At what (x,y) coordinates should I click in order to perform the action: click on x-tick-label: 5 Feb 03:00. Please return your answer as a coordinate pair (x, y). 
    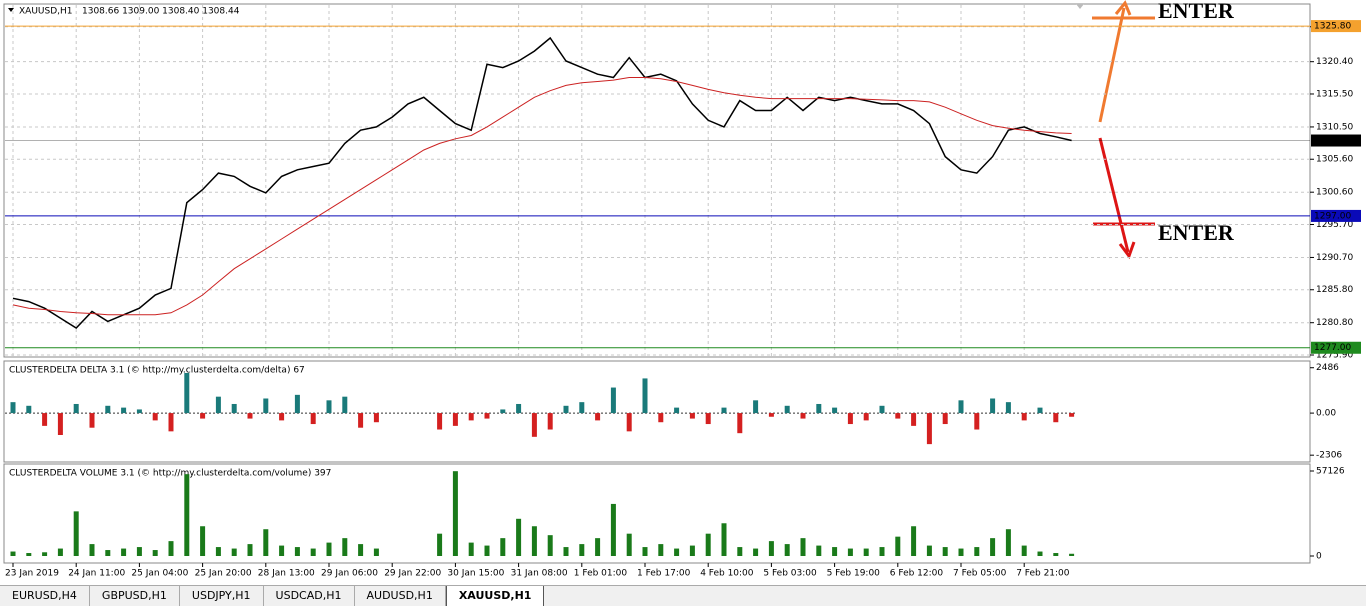
    Looking at the image, I should click on (790, 574).